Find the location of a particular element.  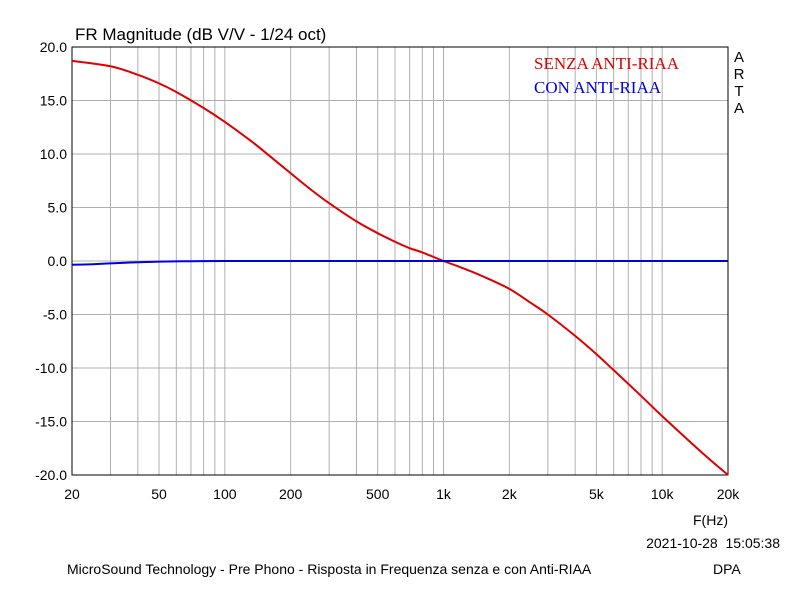

x-tick-label: 20 is located at coordinates (72, 494).